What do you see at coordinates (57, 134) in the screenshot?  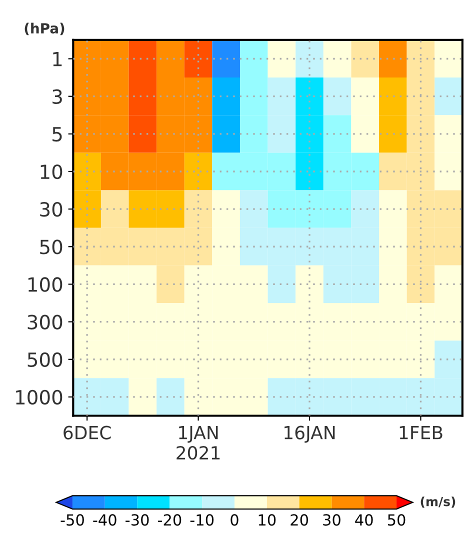 I see `y-tick-label: 5` at bounding box center [57, 134].